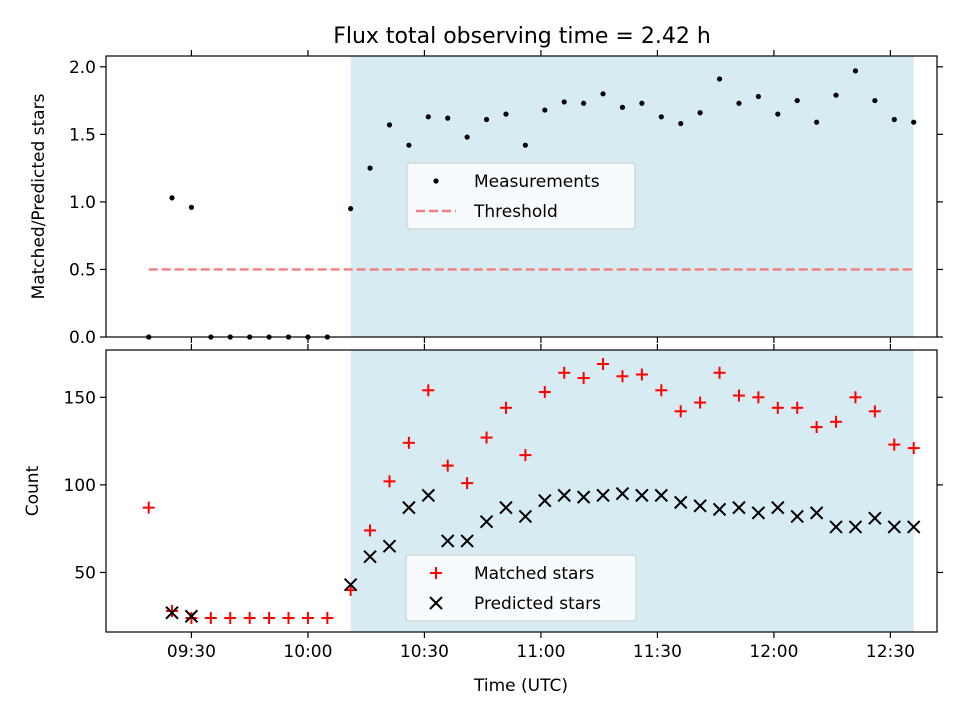 This screenshot has height=720, width=960. Describe the element at coordinates (82, 338) in the screenshot. I see `y-tick-label: 0.0` at that location.